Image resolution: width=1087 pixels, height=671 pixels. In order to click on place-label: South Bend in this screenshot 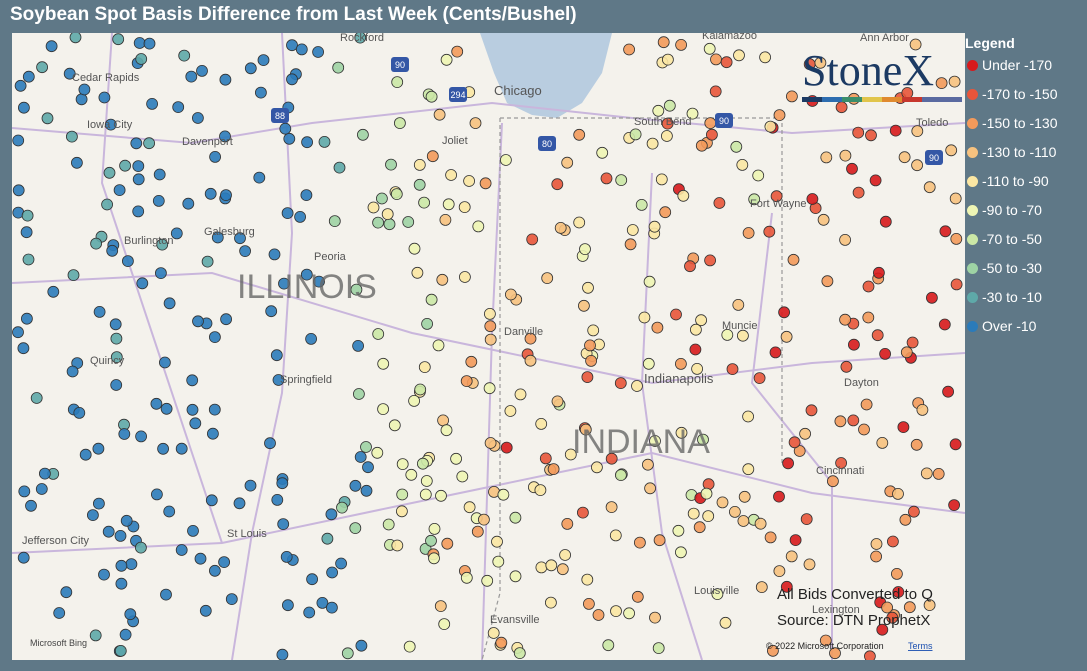, I will do `click(663, 122)`.